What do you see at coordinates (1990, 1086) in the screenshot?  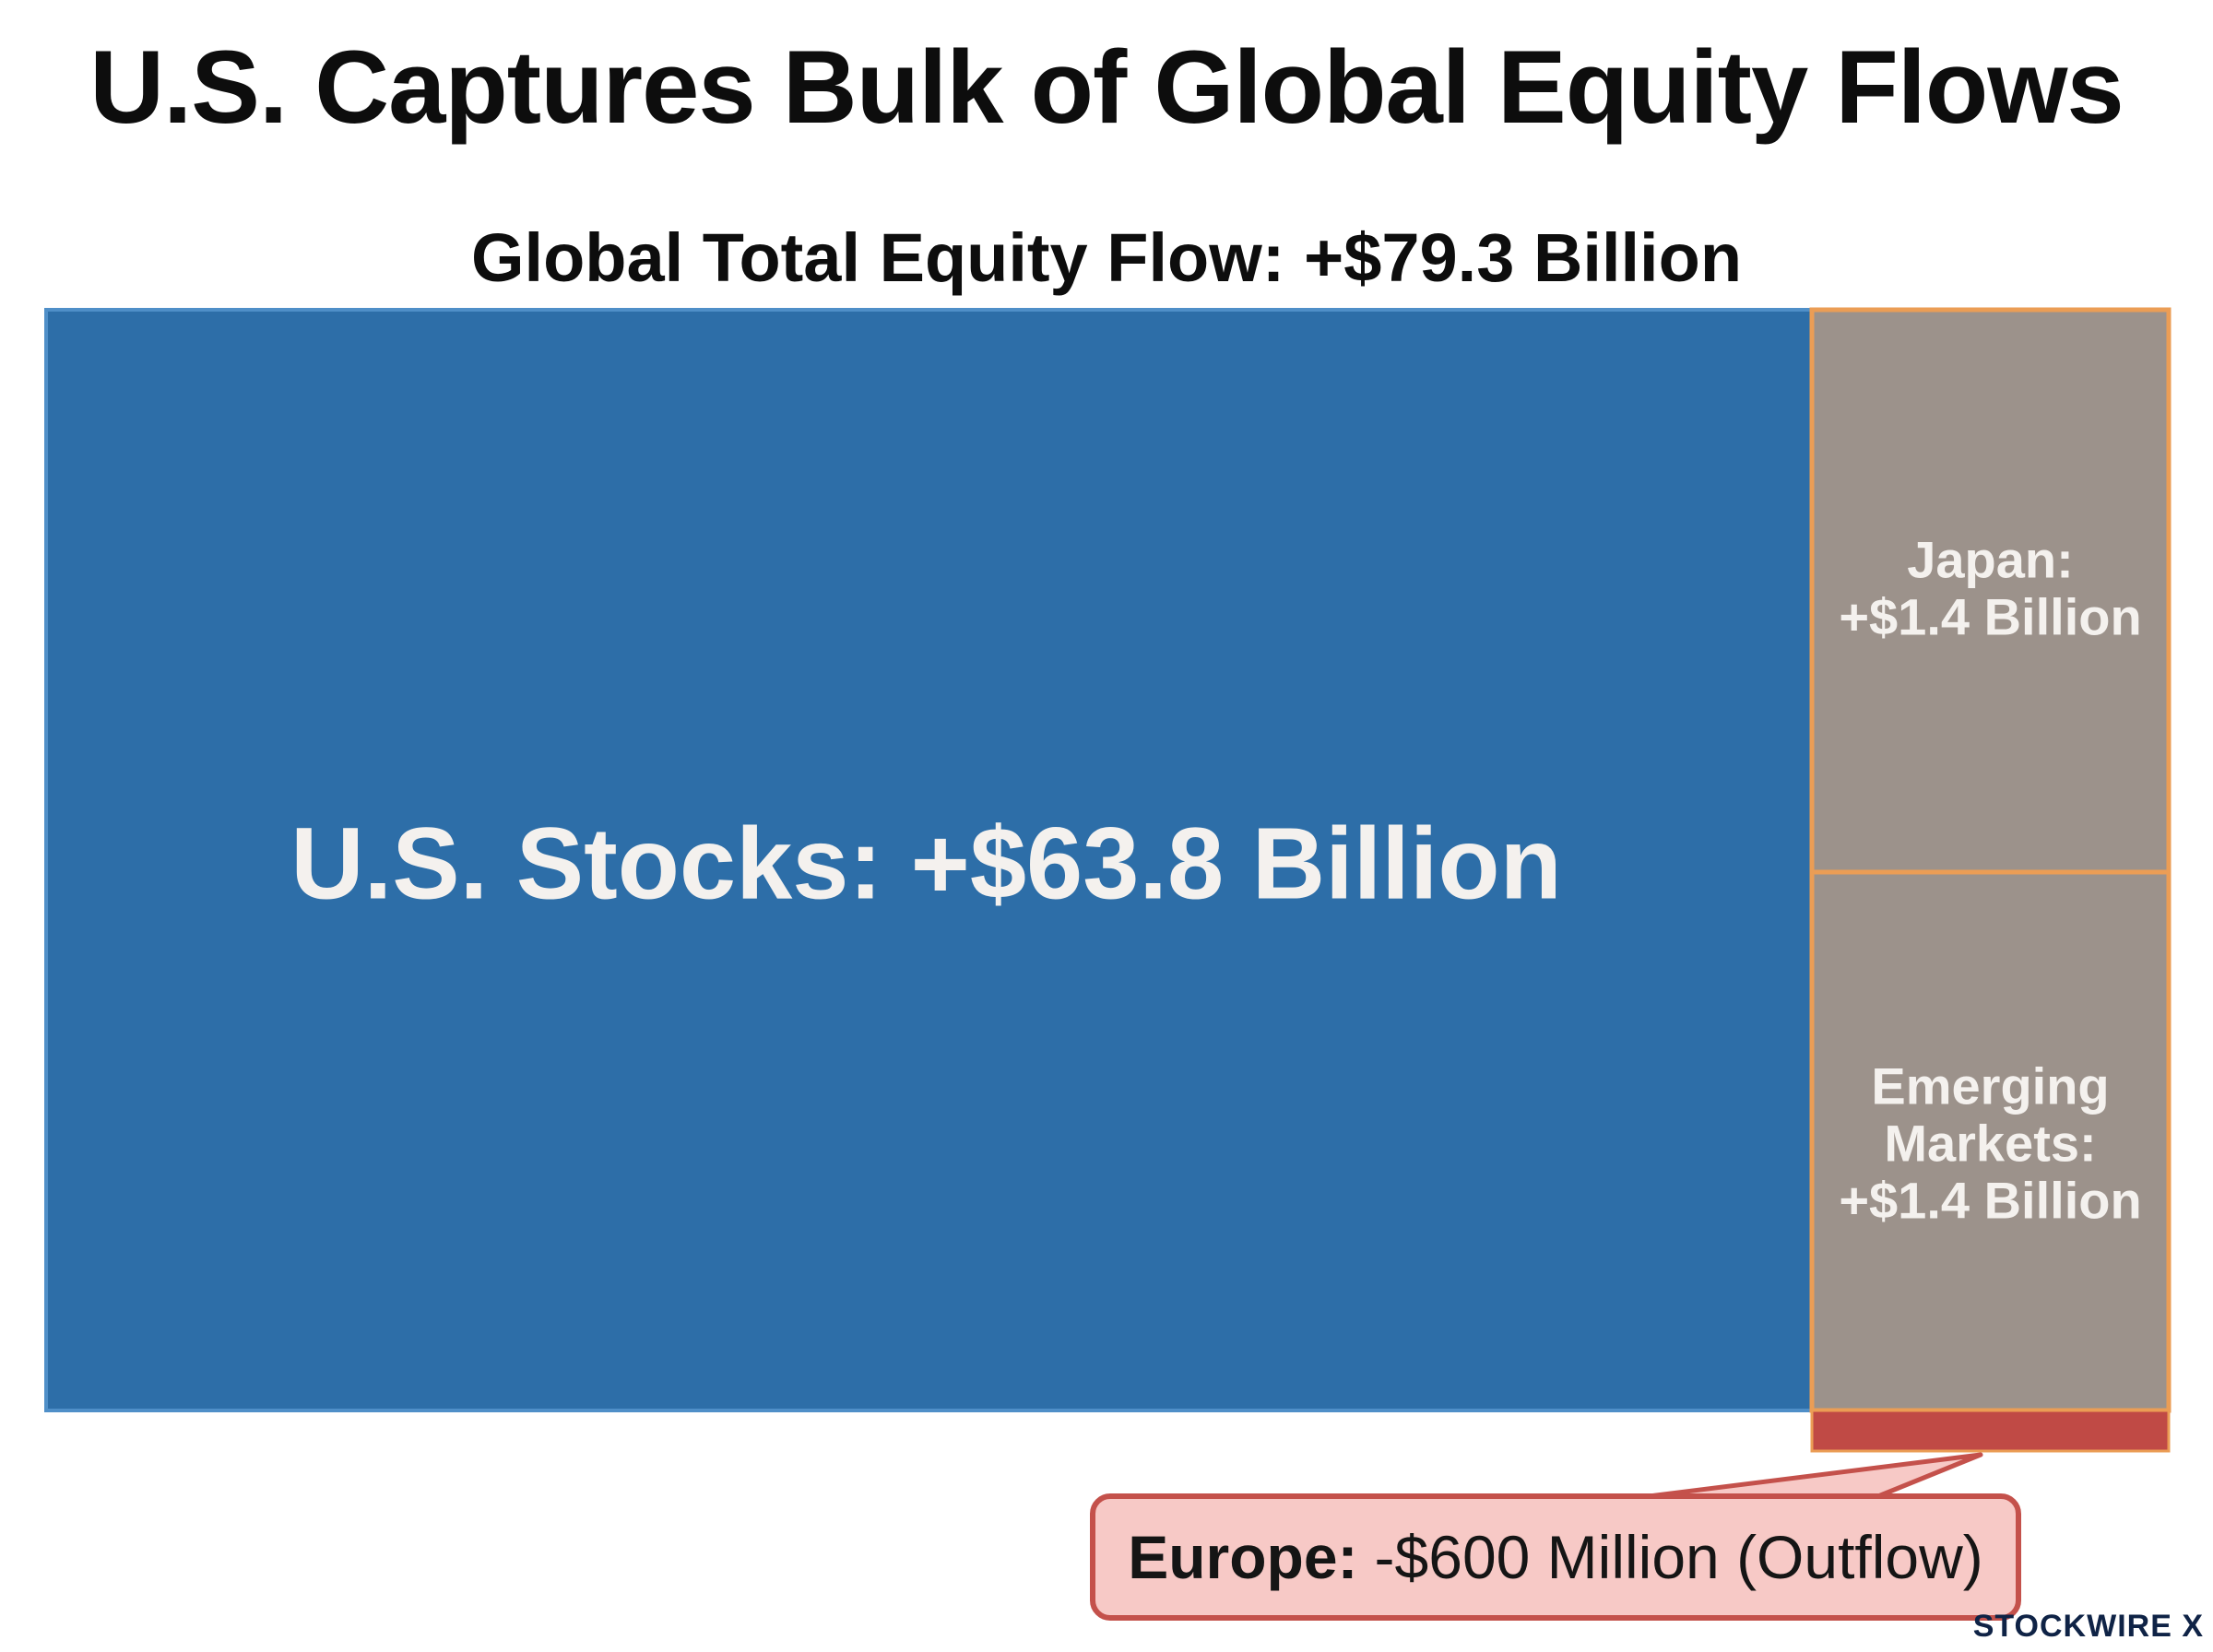 I see `emerging-markets-label-line-1: Emerging` at bounding box center [1990, 1086].